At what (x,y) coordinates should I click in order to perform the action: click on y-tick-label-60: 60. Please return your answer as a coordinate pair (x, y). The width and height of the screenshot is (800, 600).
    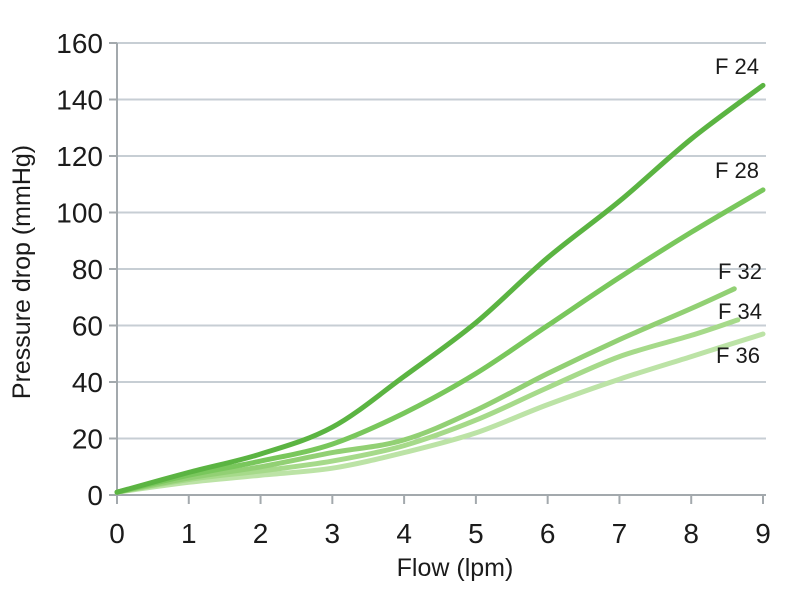
    Looking at the image, I should click on (87, 326).